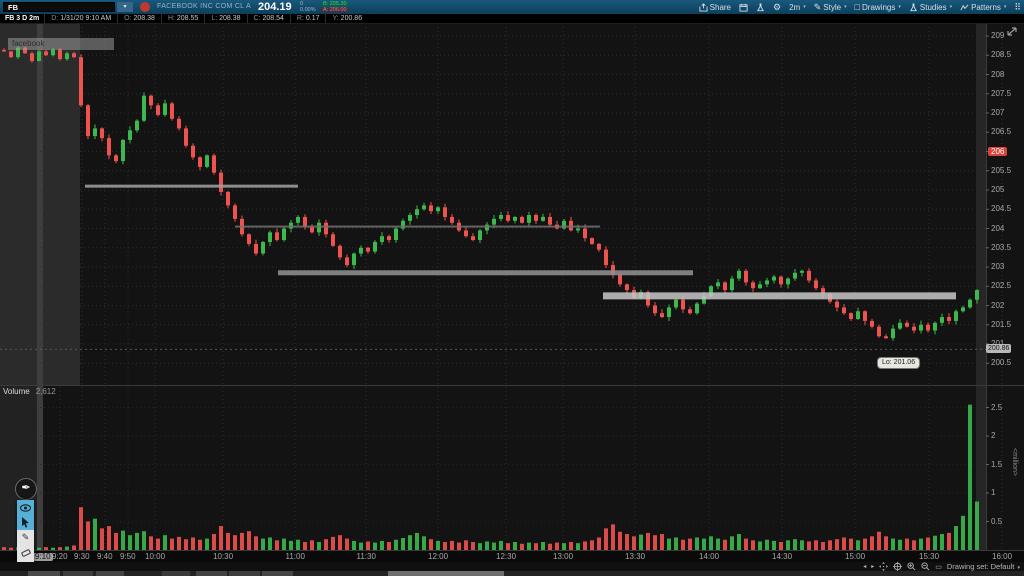 The height and width of the screenshot is (576, 1024). What do you see at coordinates (125, 7) in the screenshot?
I see `symbol-dropdown-button: ▾` at bounding box center [125, 7].